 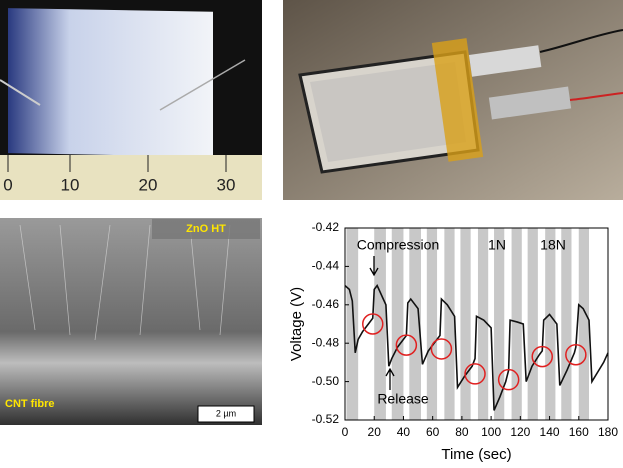 What do you see at coordinates (30, 404) in the screenshot?
I see `sem-label: CNT fibre` at bounding box center [30, 404].